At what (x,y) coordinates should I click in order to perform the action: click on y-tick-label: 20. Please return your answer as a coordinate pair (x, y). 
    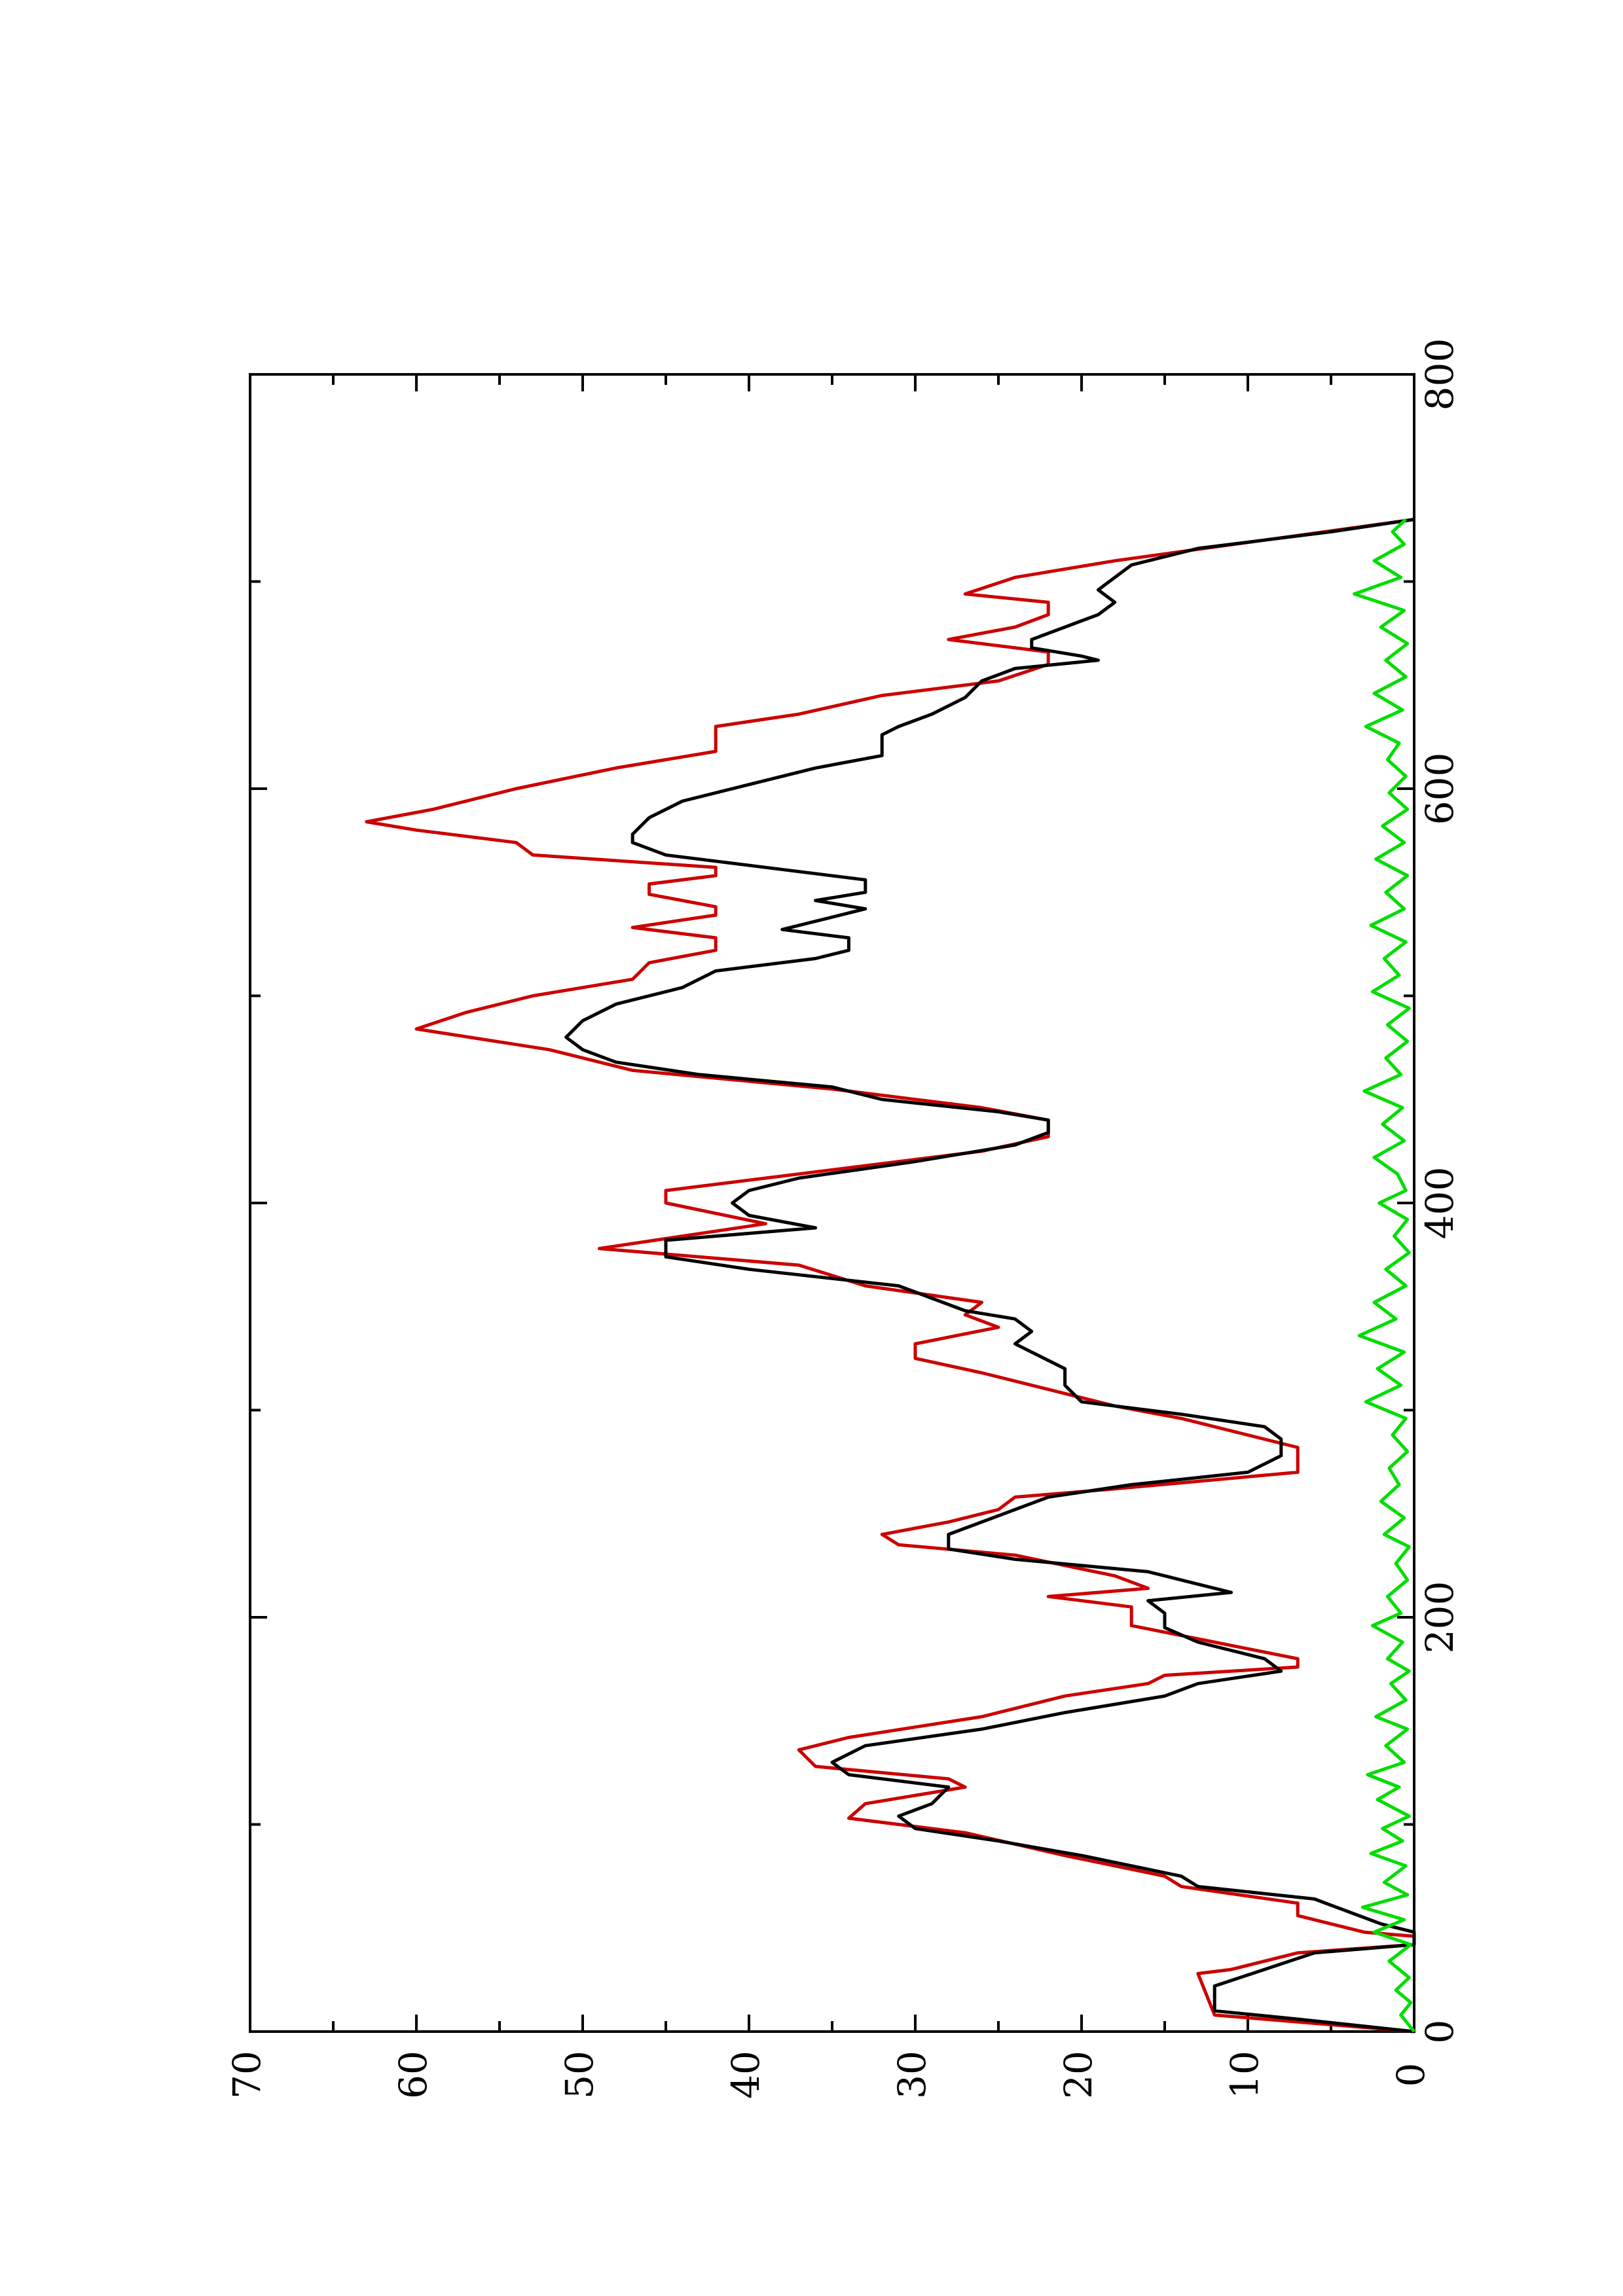
    Looking at the image, I should click on (1078, 2075).